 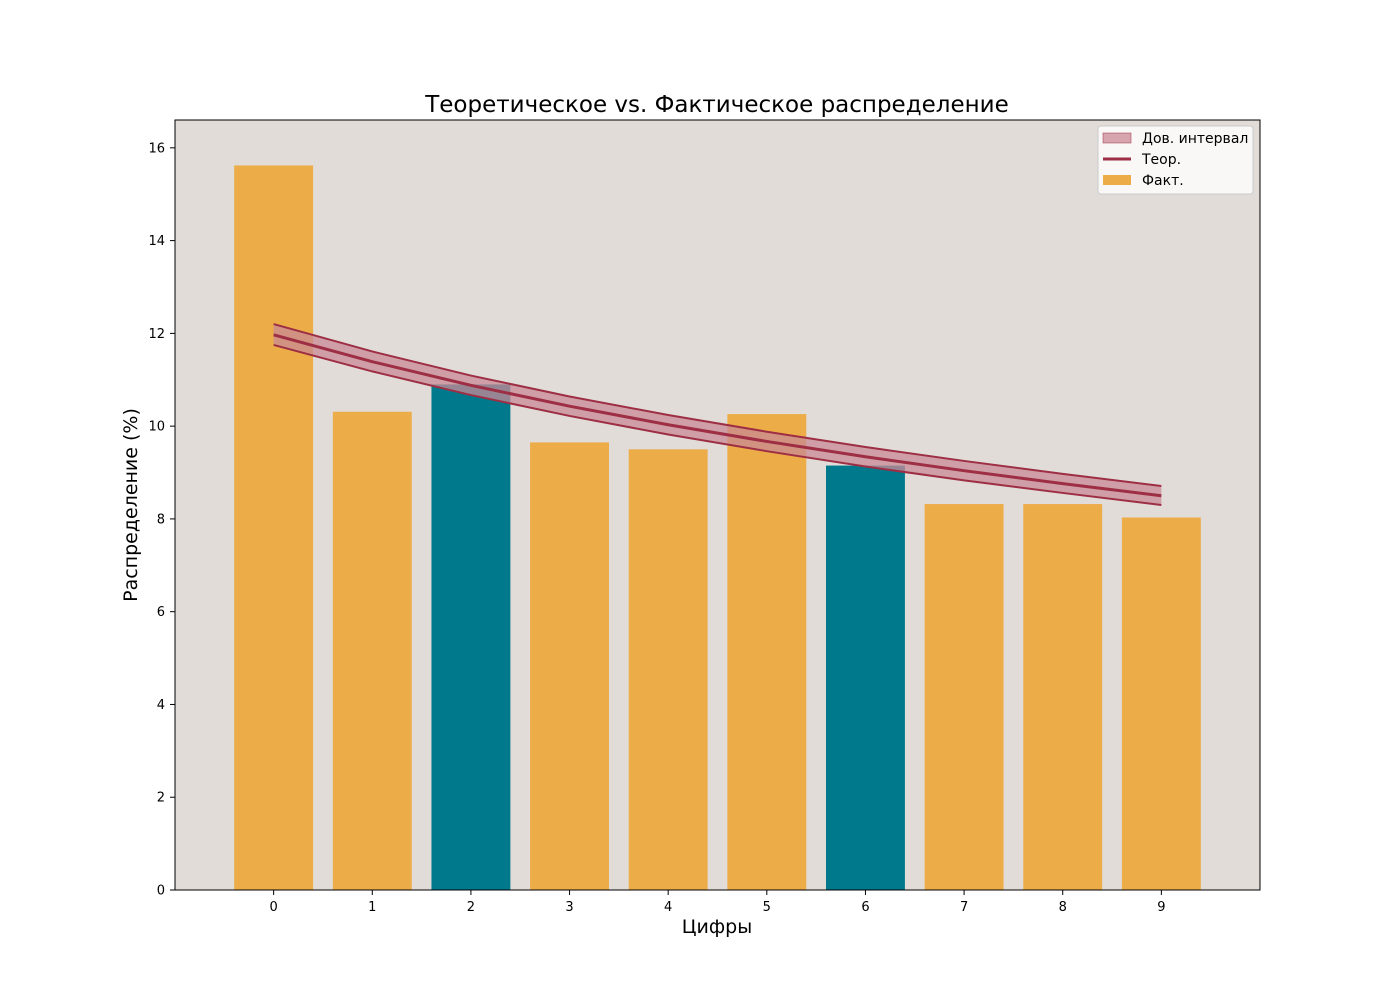 I want to click on theory-line, so click(x=717, y=415).